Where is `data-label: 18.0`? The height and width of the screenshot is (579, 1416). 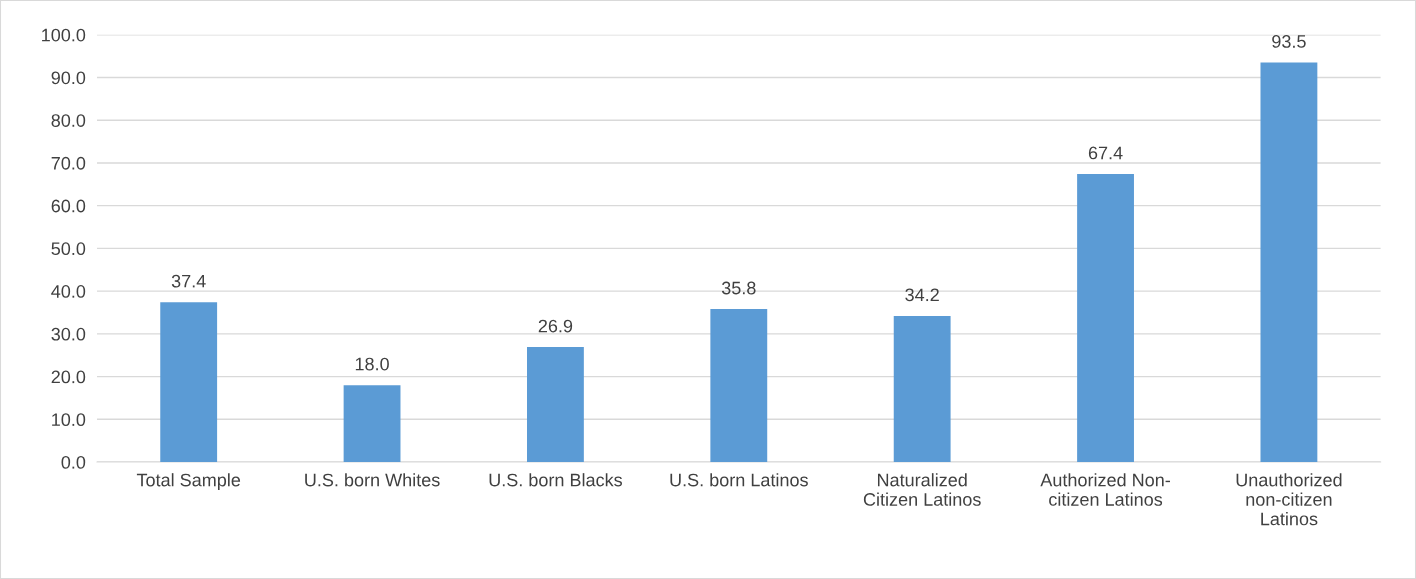
data-label: 18.0 is located at coordinates (372, 364).